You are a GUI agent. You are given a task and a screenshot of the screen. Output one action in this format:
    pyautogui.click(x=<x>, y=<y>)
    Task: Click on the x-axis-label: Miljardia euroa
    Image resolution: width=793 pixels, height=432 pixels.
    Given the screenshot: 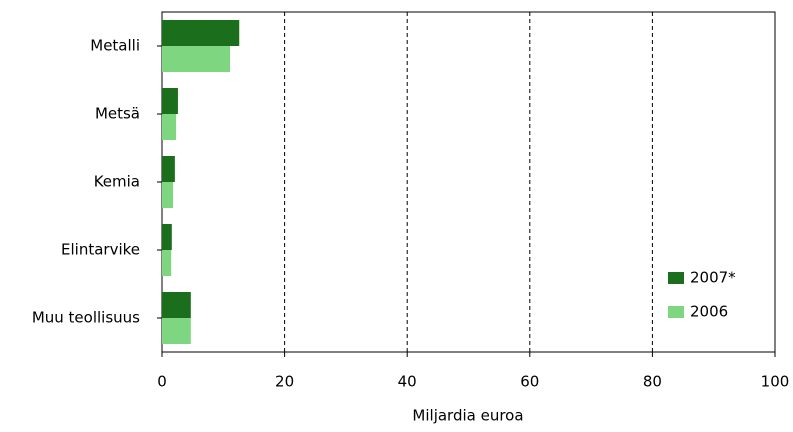 What is the action you would take?
    pyautogui.click(x=467, y=416)
    